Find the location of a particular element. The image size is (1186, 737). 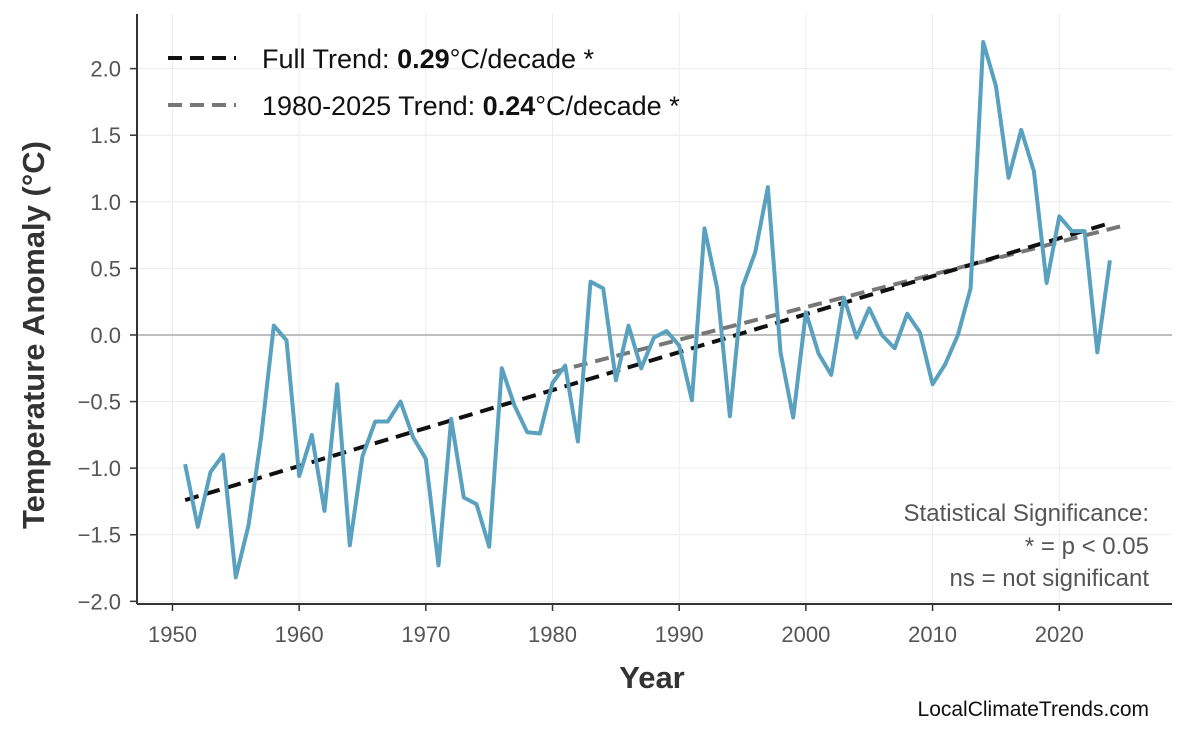

x-tick-label: 1970 is located at coordinates (425, 634).